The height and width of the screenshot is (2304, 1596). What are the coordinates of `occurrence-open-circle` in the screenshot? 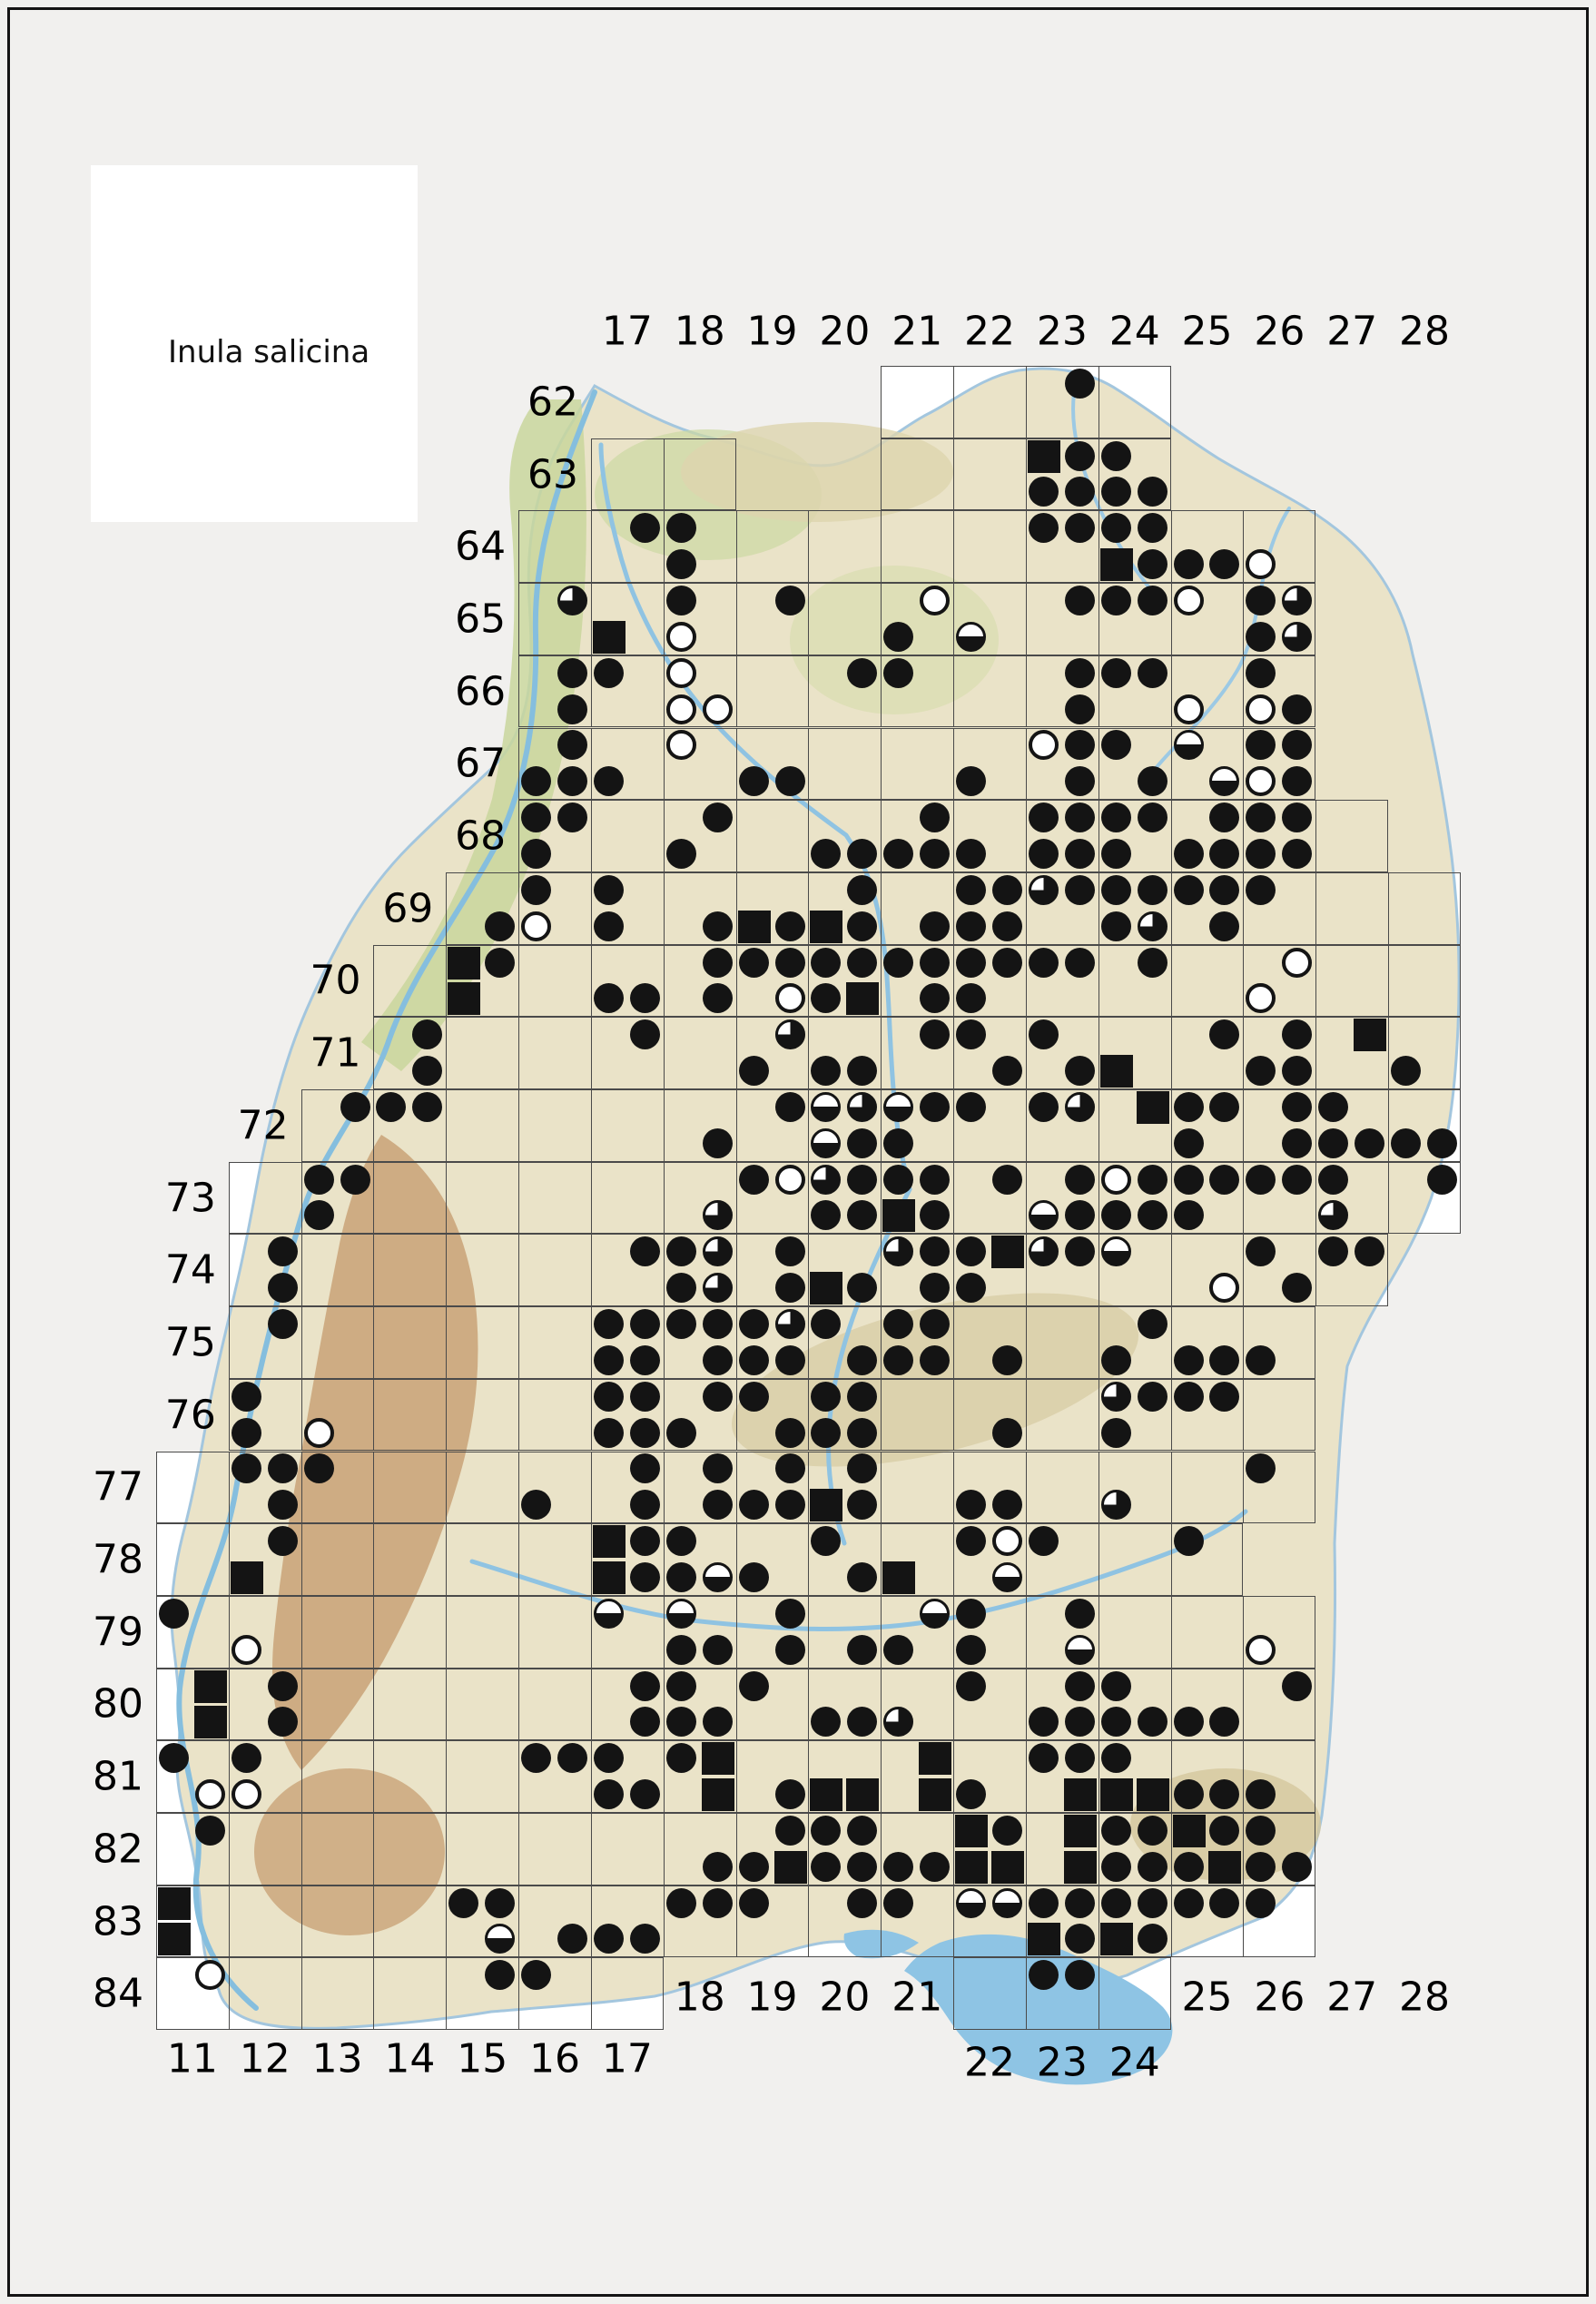 It's located at (789, 998).